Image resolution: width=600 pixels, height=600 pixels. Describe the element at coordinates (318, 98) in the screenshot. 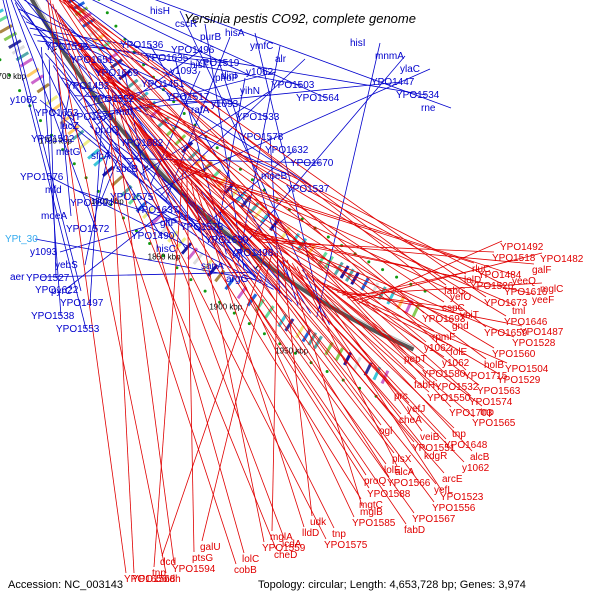

I see `gene-label-forward: YPO1564` at that location.